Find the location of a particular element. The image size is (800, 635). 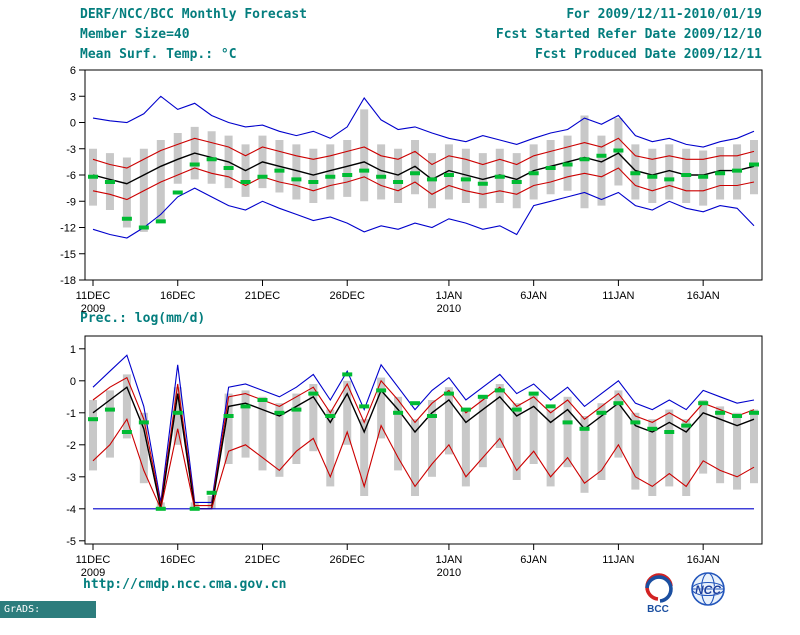

ncc-logo-label: NCC is located at coordinates (708, 590).